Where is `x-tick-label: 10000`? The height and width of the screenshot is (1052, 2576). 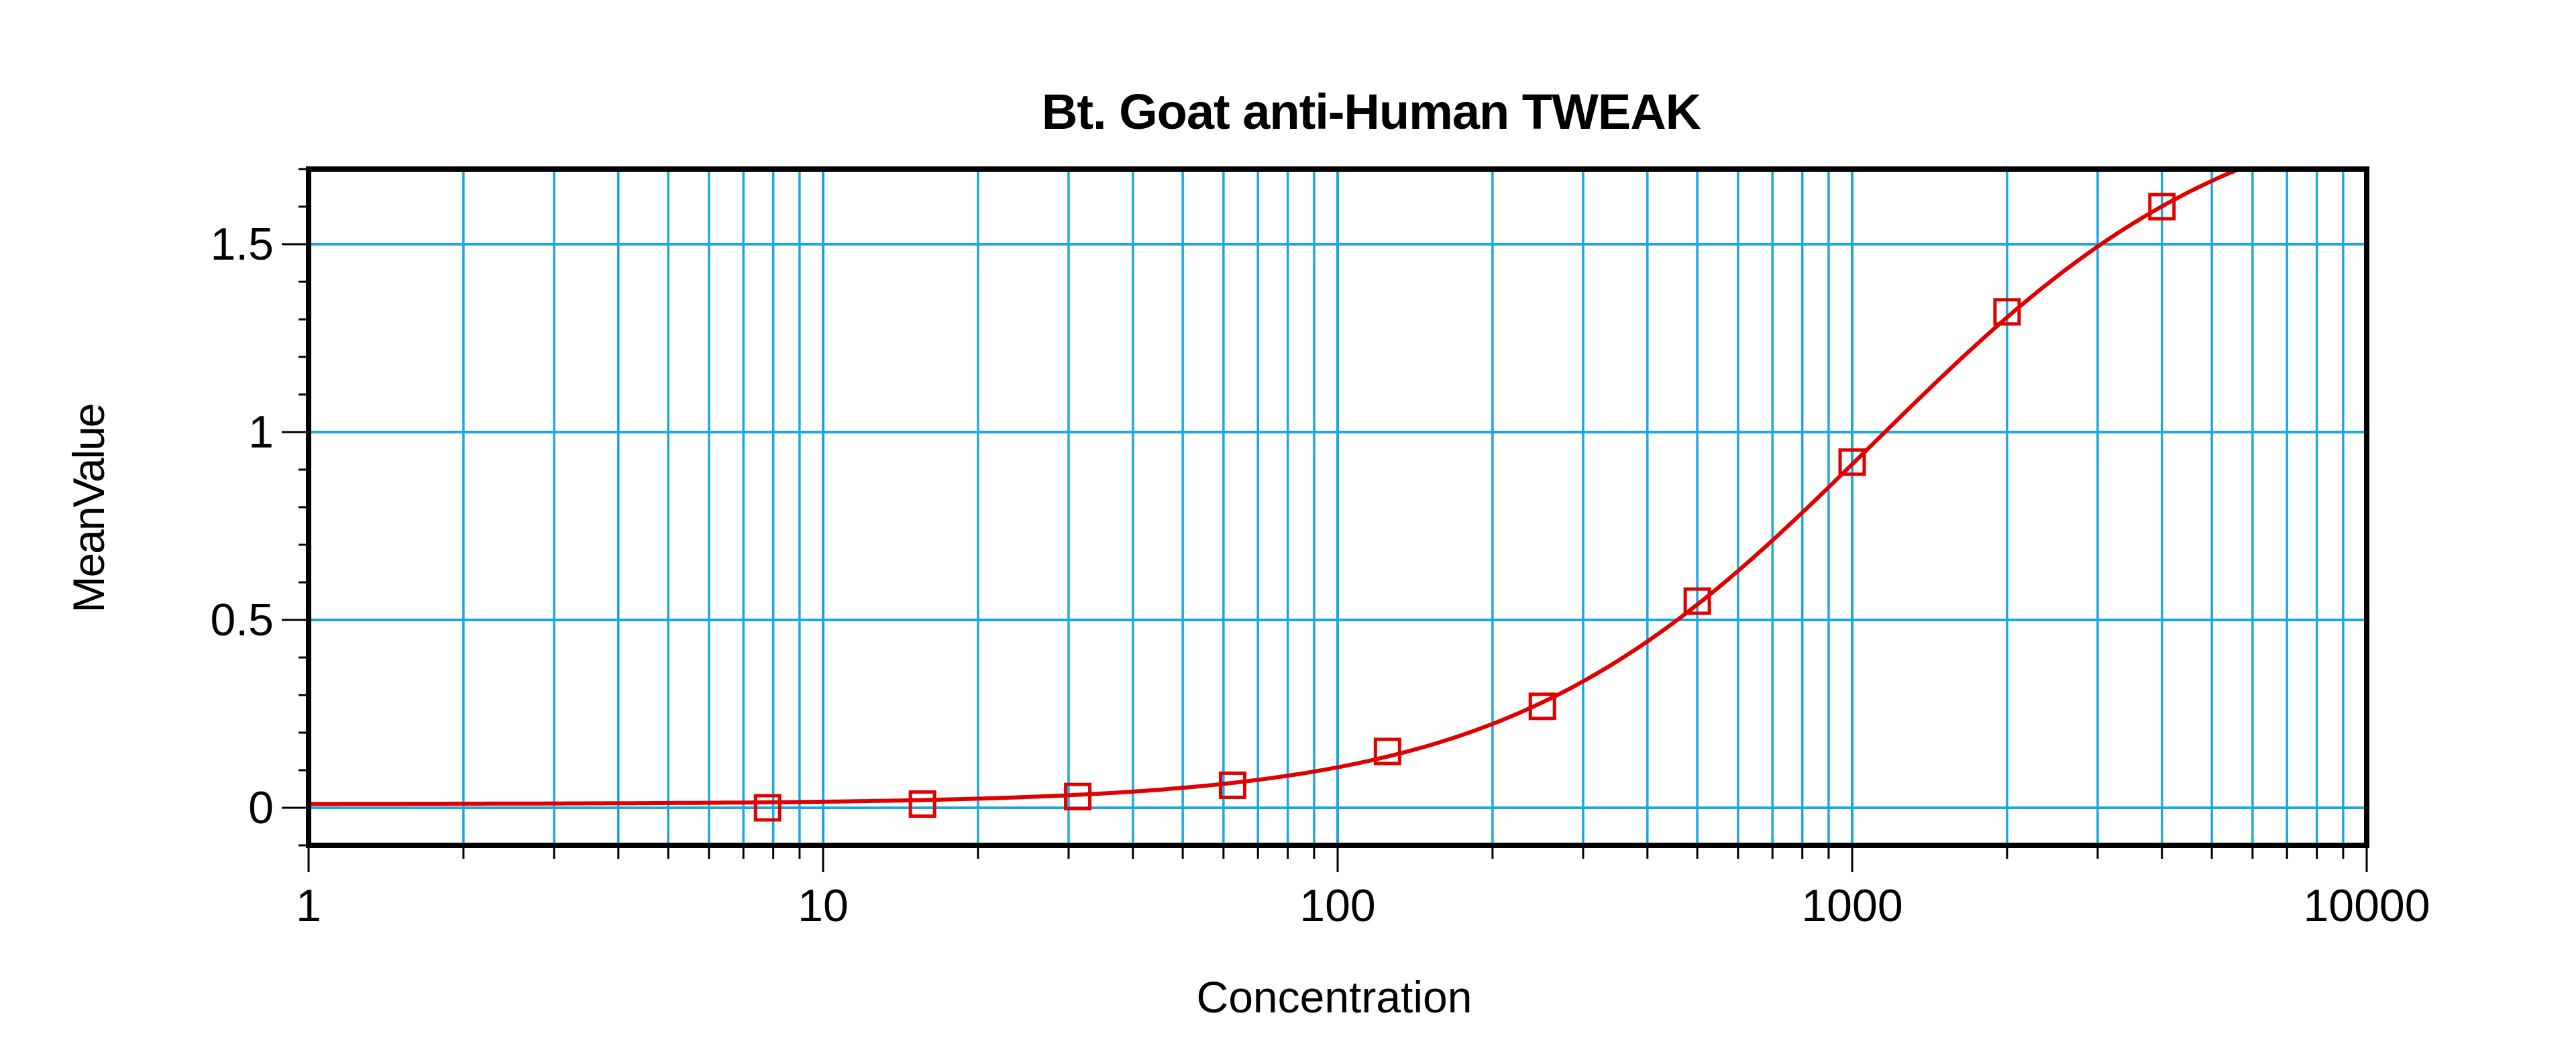 x-tick-label: 10000 is located at coordinates (2366, 906).